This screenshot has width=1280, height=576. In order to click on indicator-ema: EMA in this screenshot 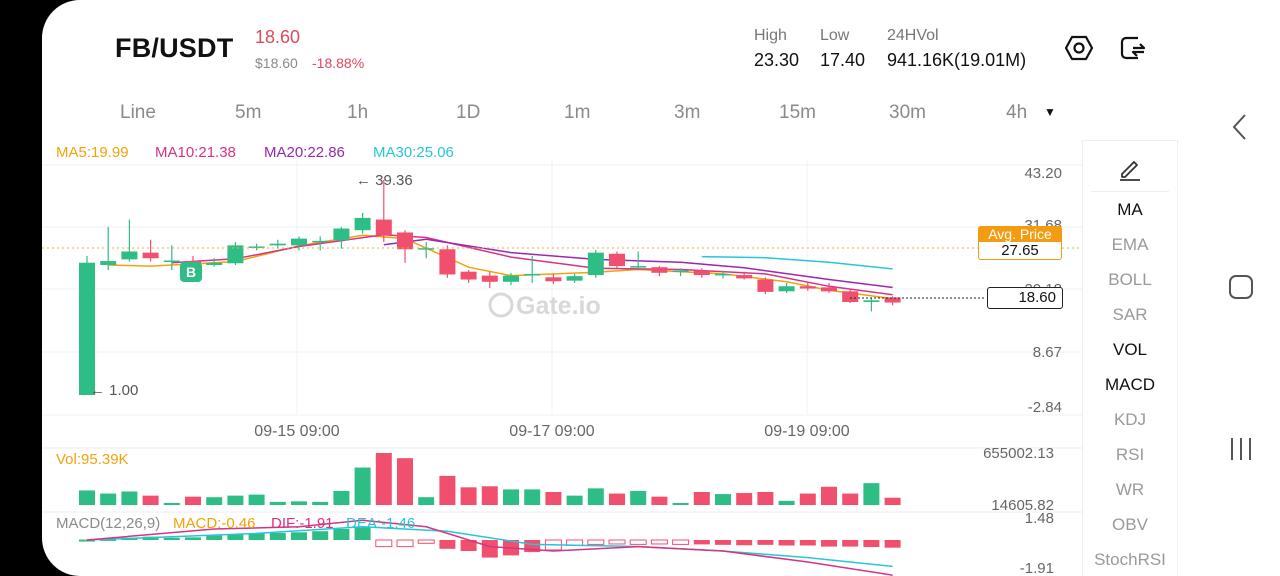, I will do `click(1130, 244)`.